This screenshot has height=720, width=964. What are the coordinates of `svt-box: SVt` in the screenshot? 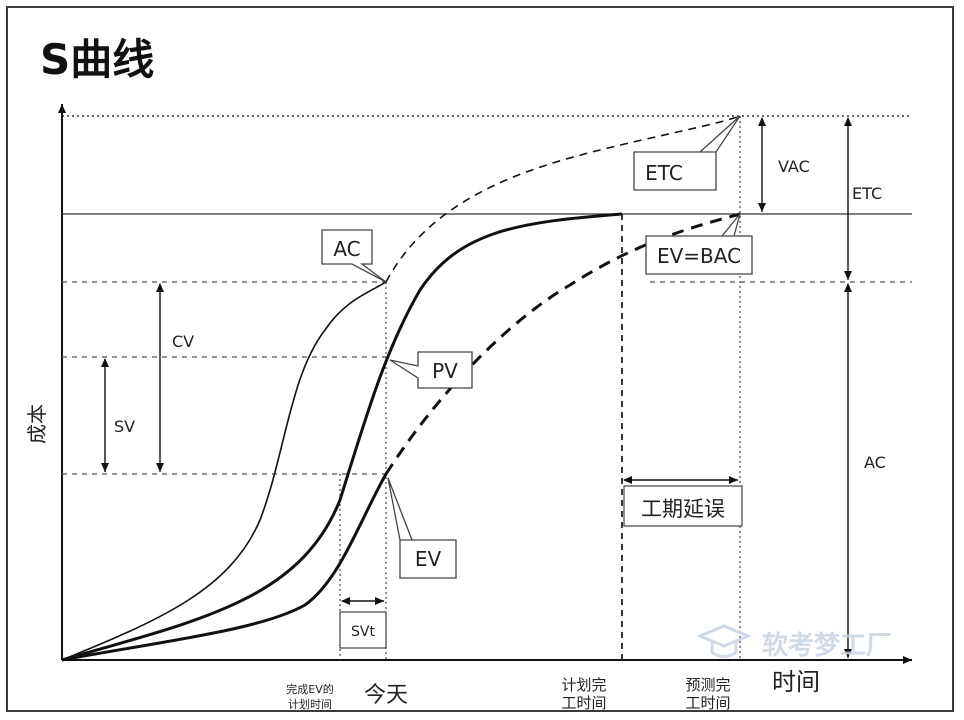 It's located at (363, 630).